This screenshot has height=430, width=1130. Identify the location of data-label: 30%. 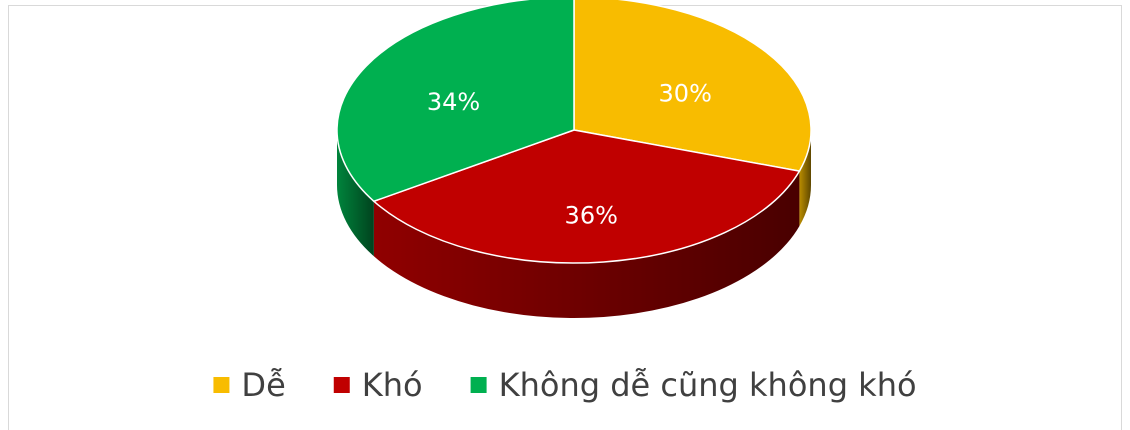
(685, 94).